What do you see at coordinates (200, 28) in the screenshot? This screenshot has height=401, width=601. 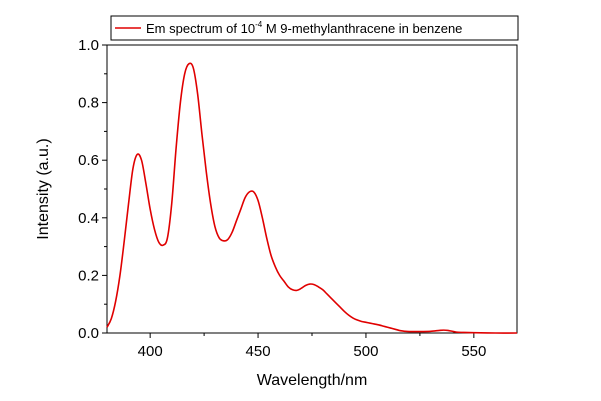 I see `legend-prefix: Em spectrum of 10` at bounding box center [200, 28].